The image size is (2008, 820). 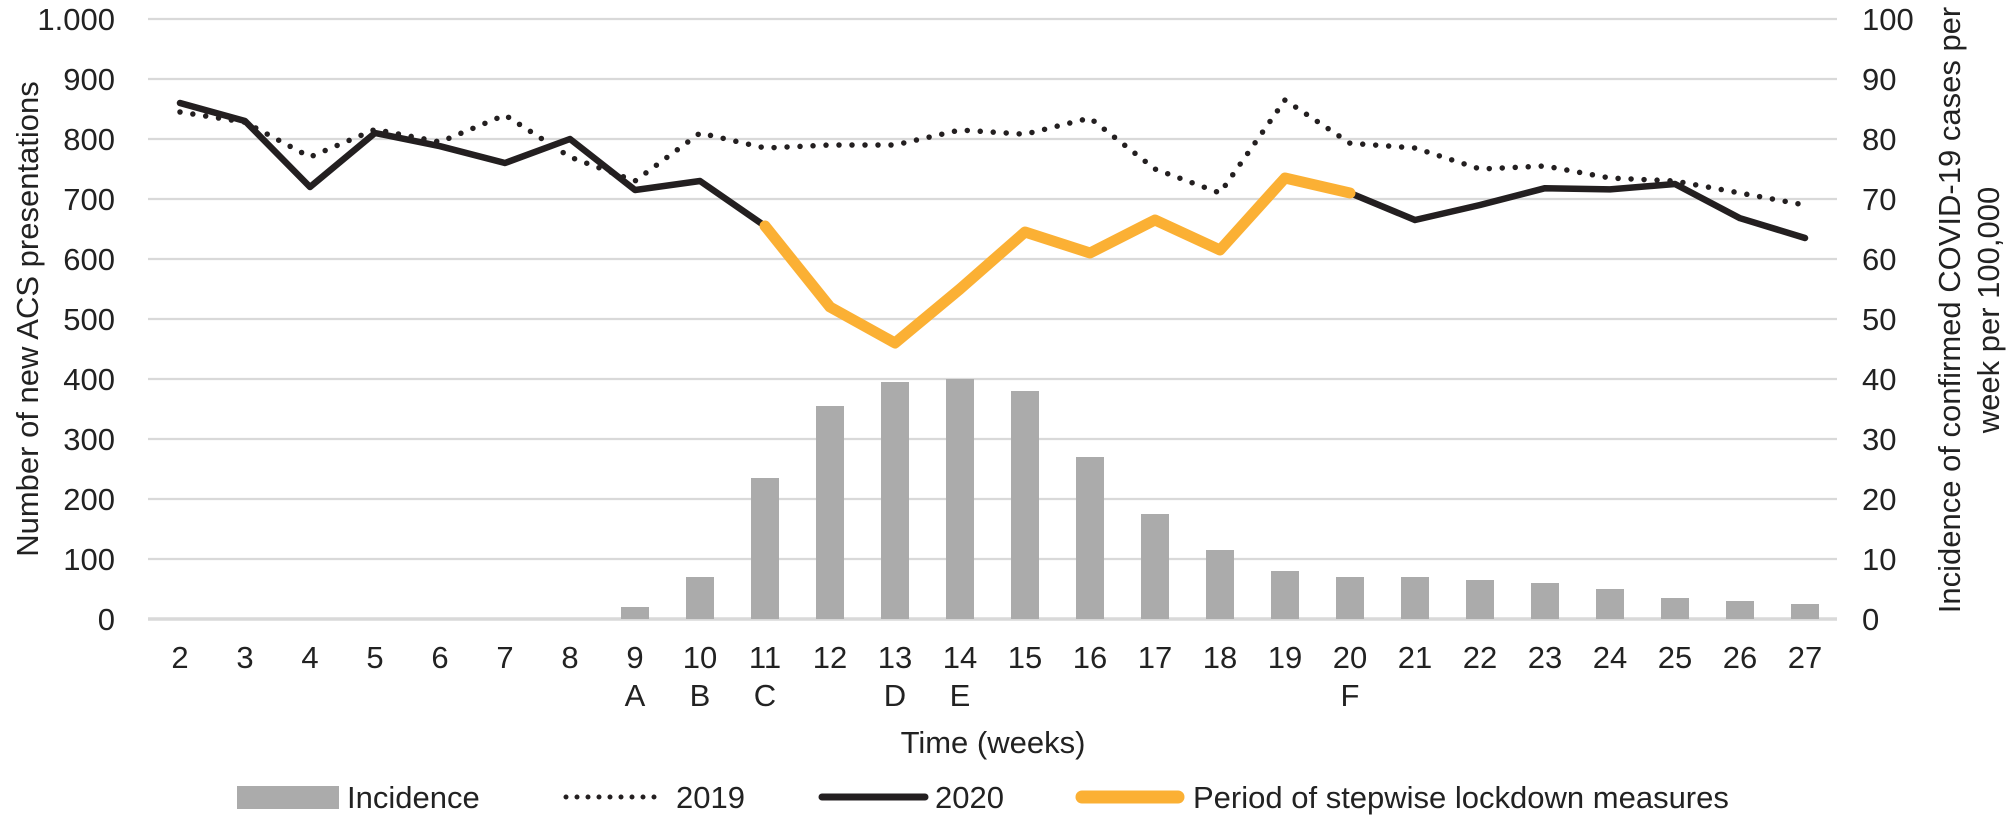 I want to click on week-label-23: 23, so click(x=1545, y=657).